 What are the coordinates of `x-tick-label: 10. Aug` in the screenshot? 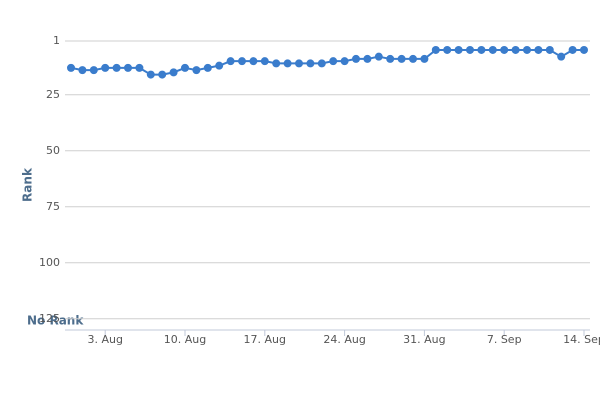 It's located at (185, 339).